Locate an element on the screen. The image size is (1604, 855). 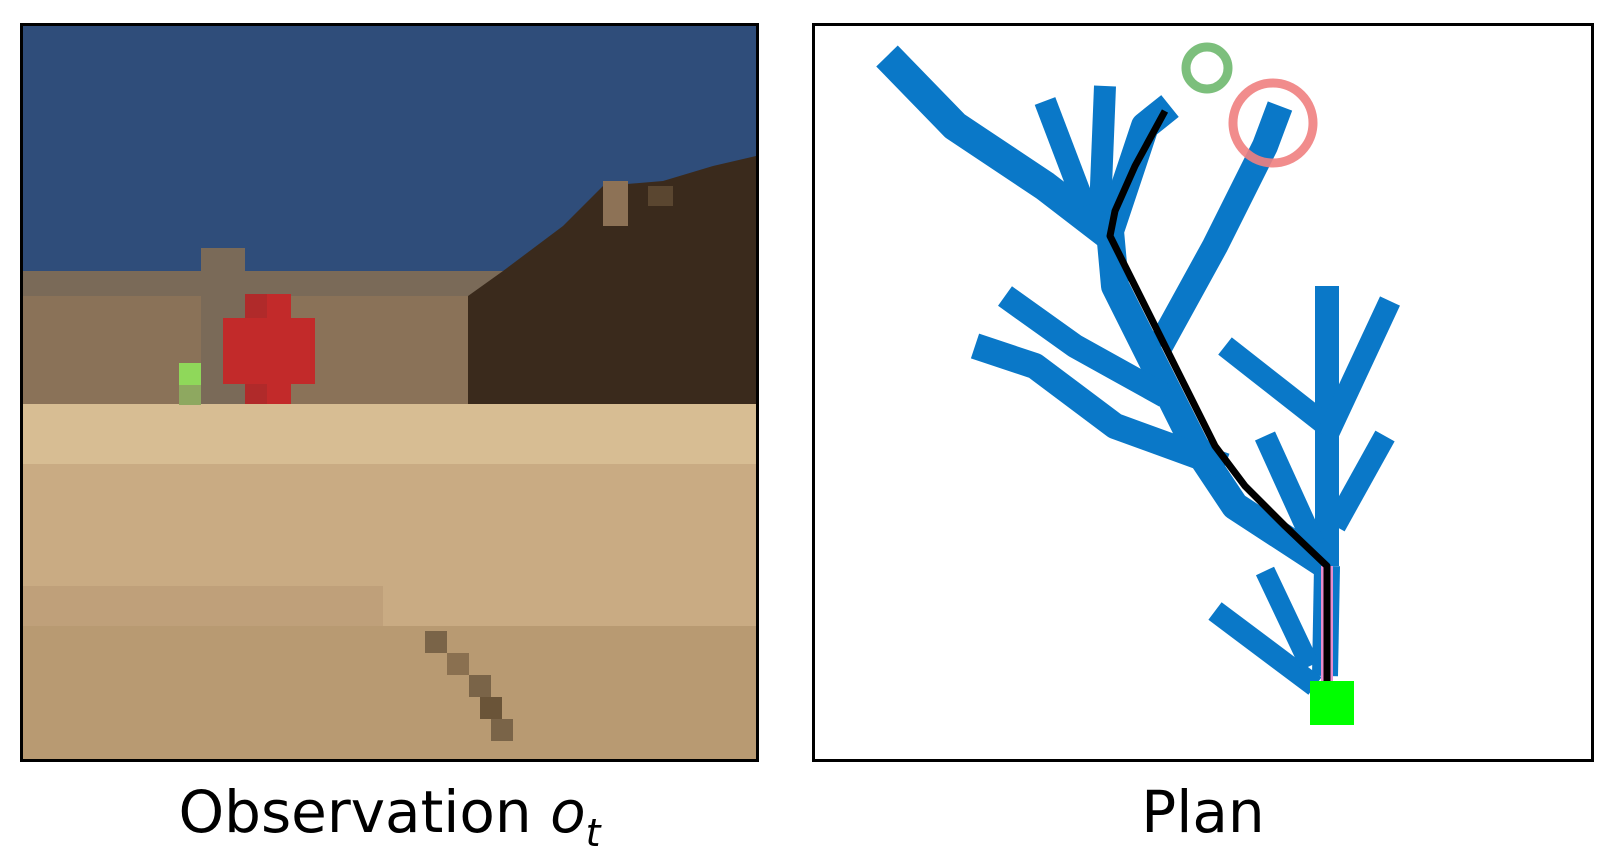
observation-caption-math: ot is located at coordinates (575, 816).